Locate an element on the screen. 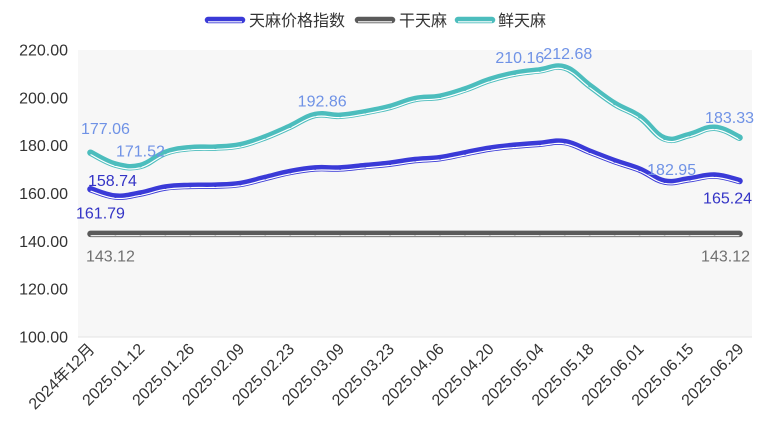  data-label: 143.12 is located at coordinates (110, 256).